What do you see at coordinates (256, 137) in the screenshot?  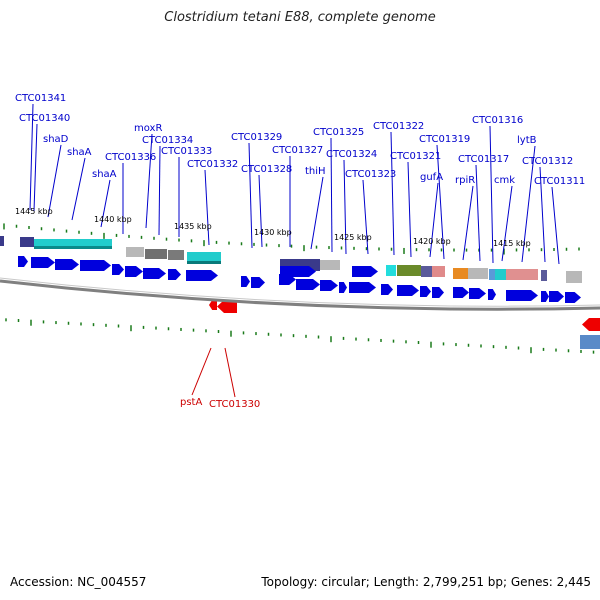 I see `gene-label: CTC01329` at bounding box center [256, 137].